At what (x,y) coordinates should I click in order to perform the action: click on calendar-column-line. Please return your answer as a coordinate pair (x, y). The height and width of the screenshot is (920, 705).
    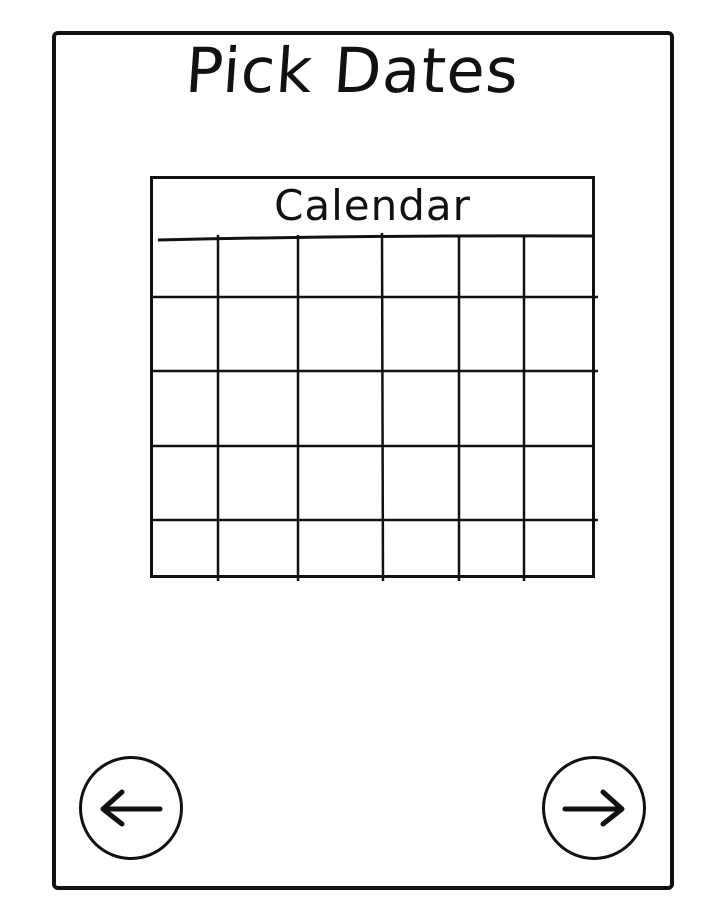
    Looking at the image, I should click on (382, 406).